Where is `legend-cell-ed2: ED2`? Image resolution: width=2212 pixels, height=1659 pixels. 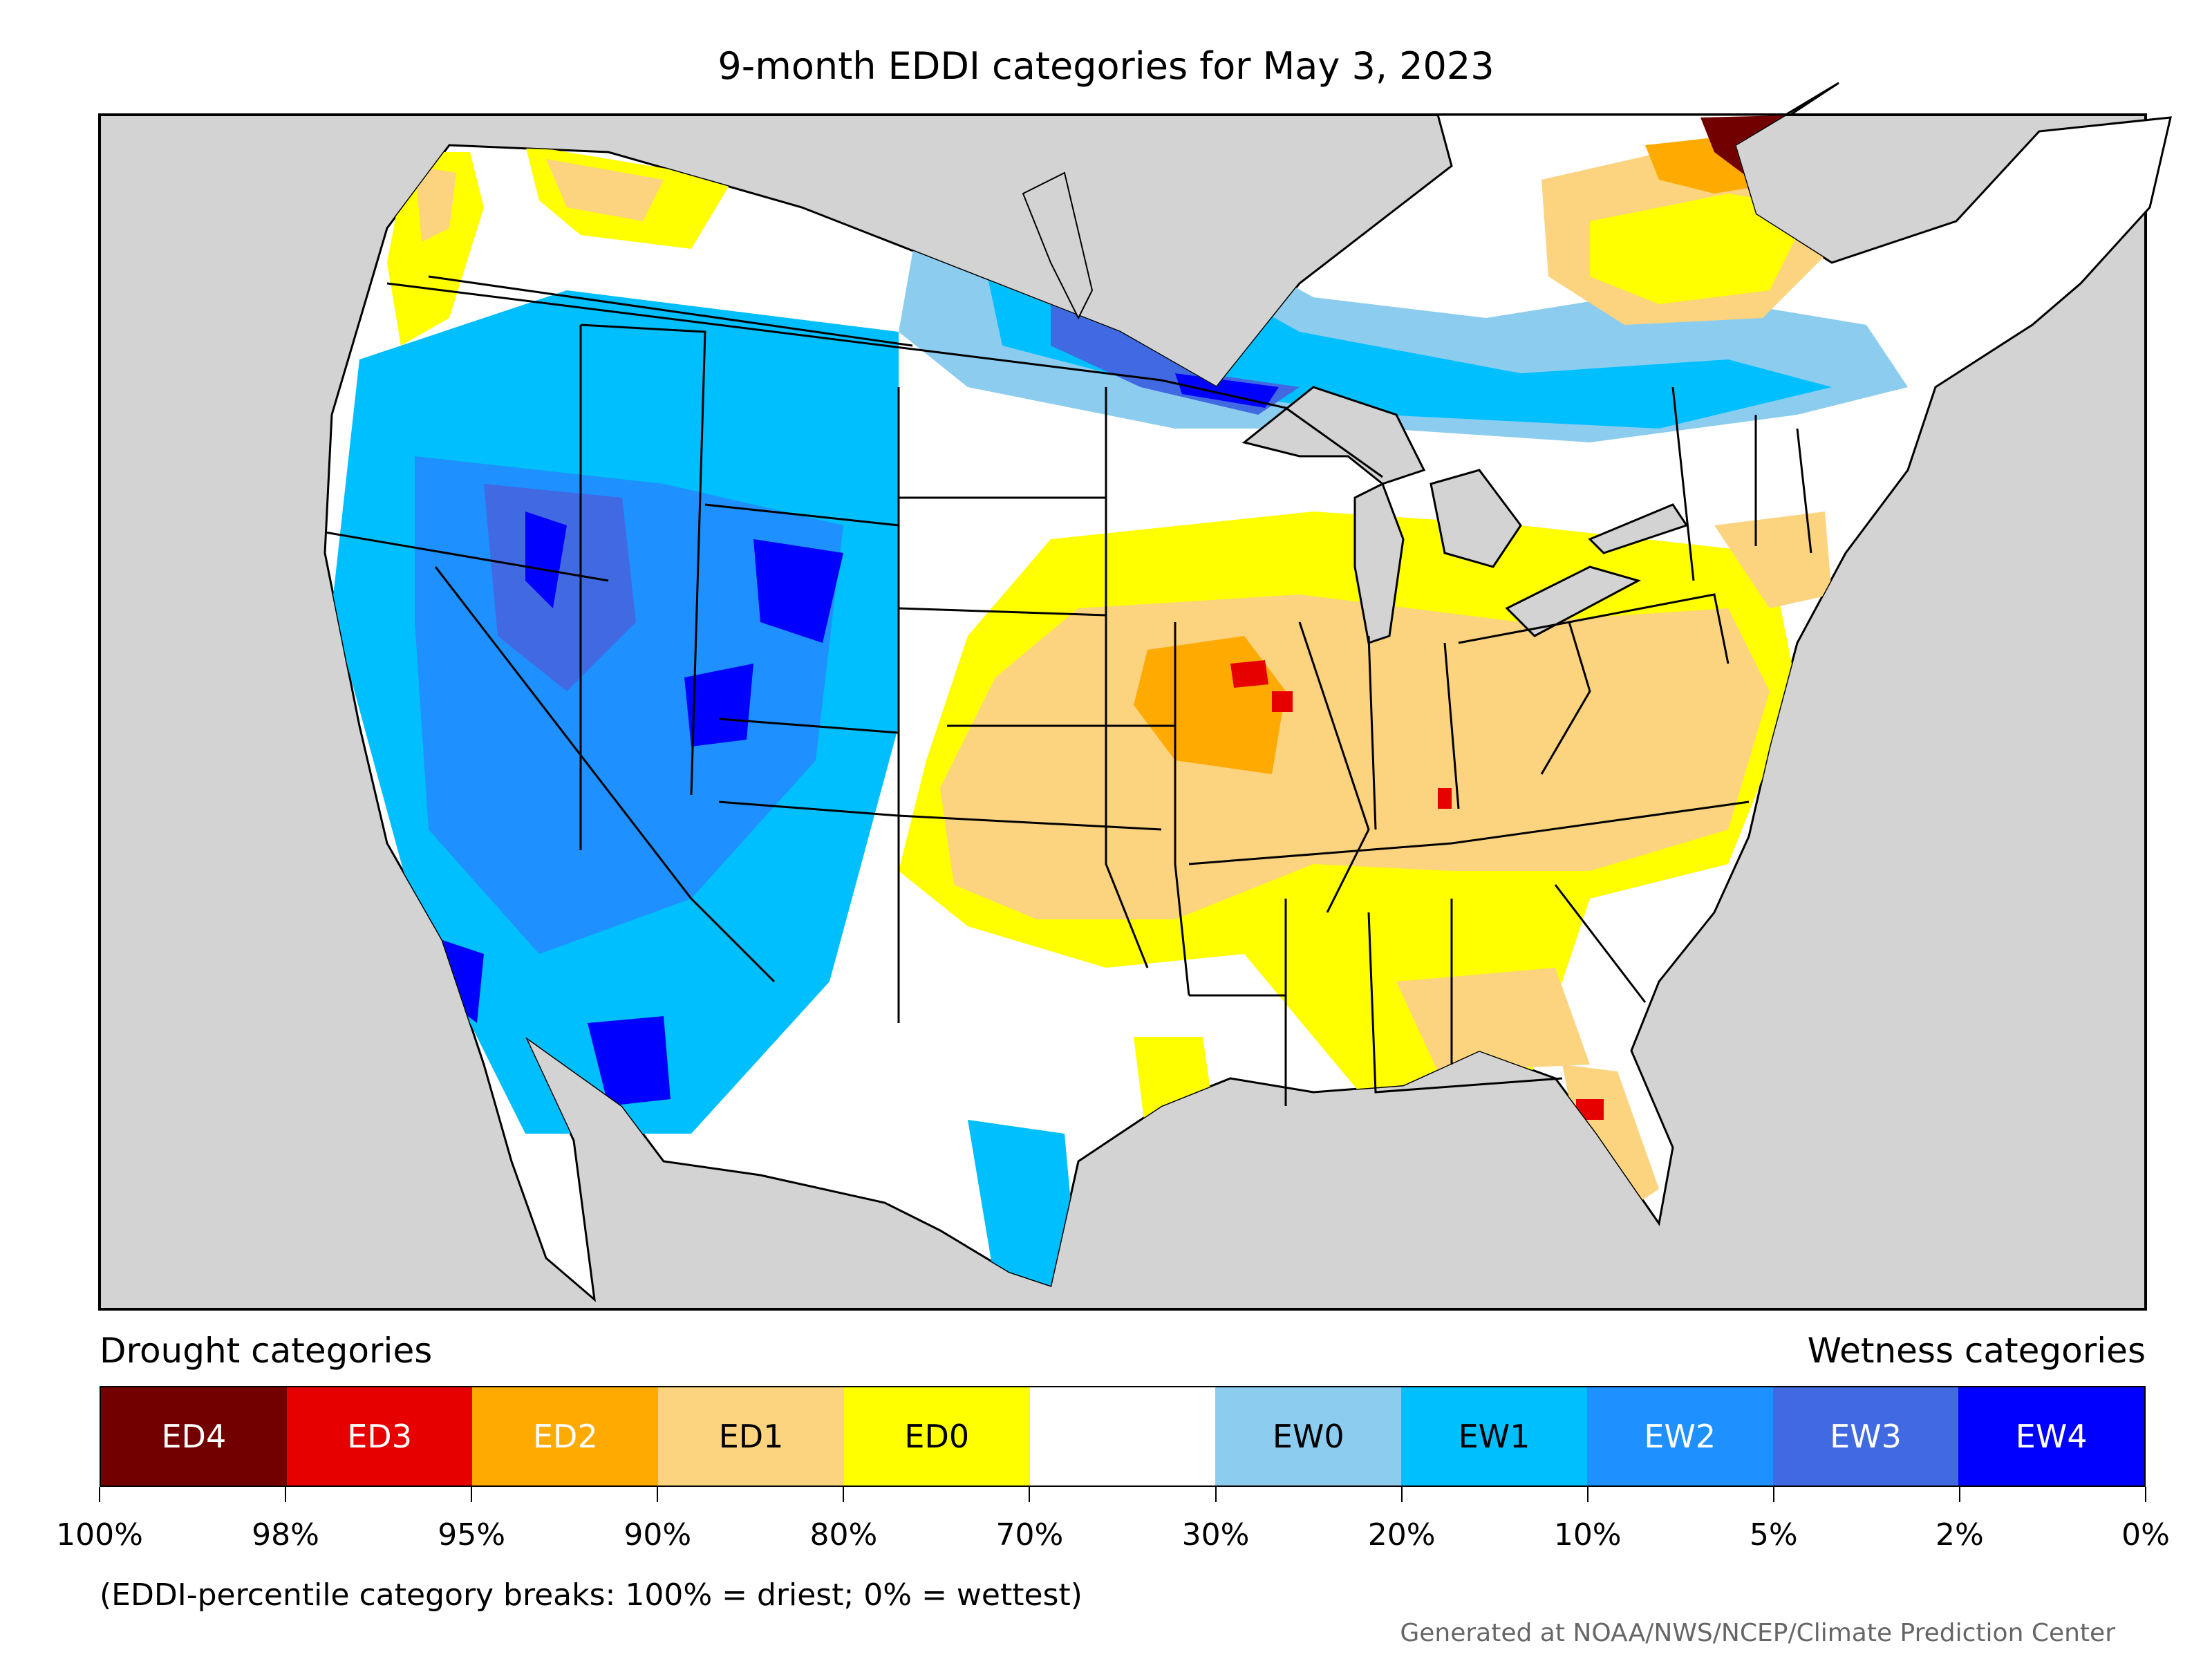 legend-cell-ed2: ED2 is located at coordinates (565, 1436).